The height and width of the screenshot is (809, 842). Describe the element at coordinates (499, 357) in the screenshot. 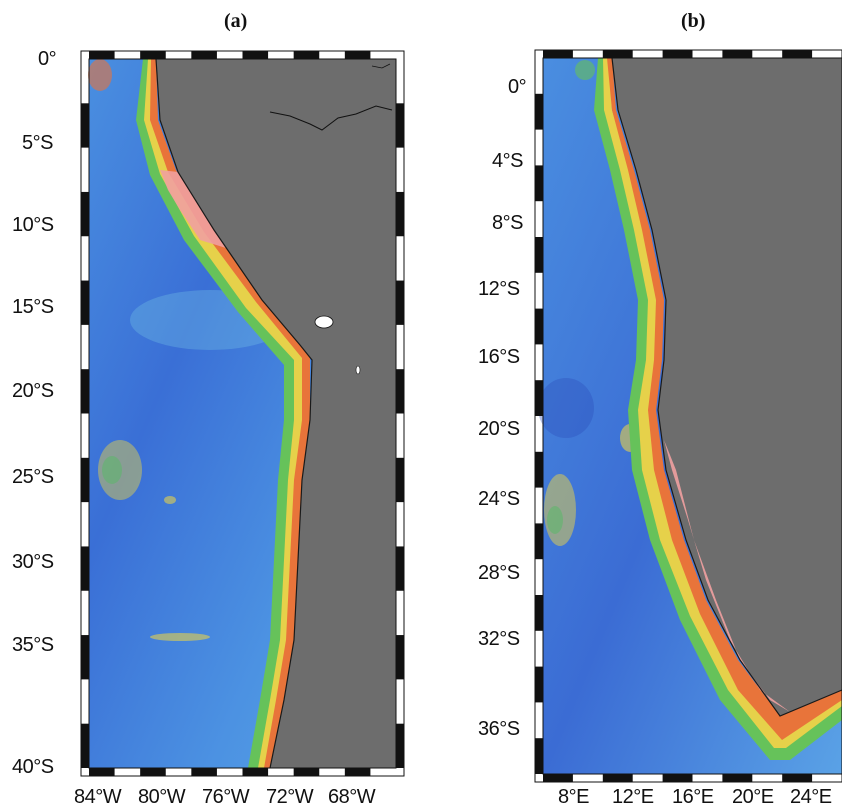

I see `panel-b-lat-tick: 16°S` at that location.